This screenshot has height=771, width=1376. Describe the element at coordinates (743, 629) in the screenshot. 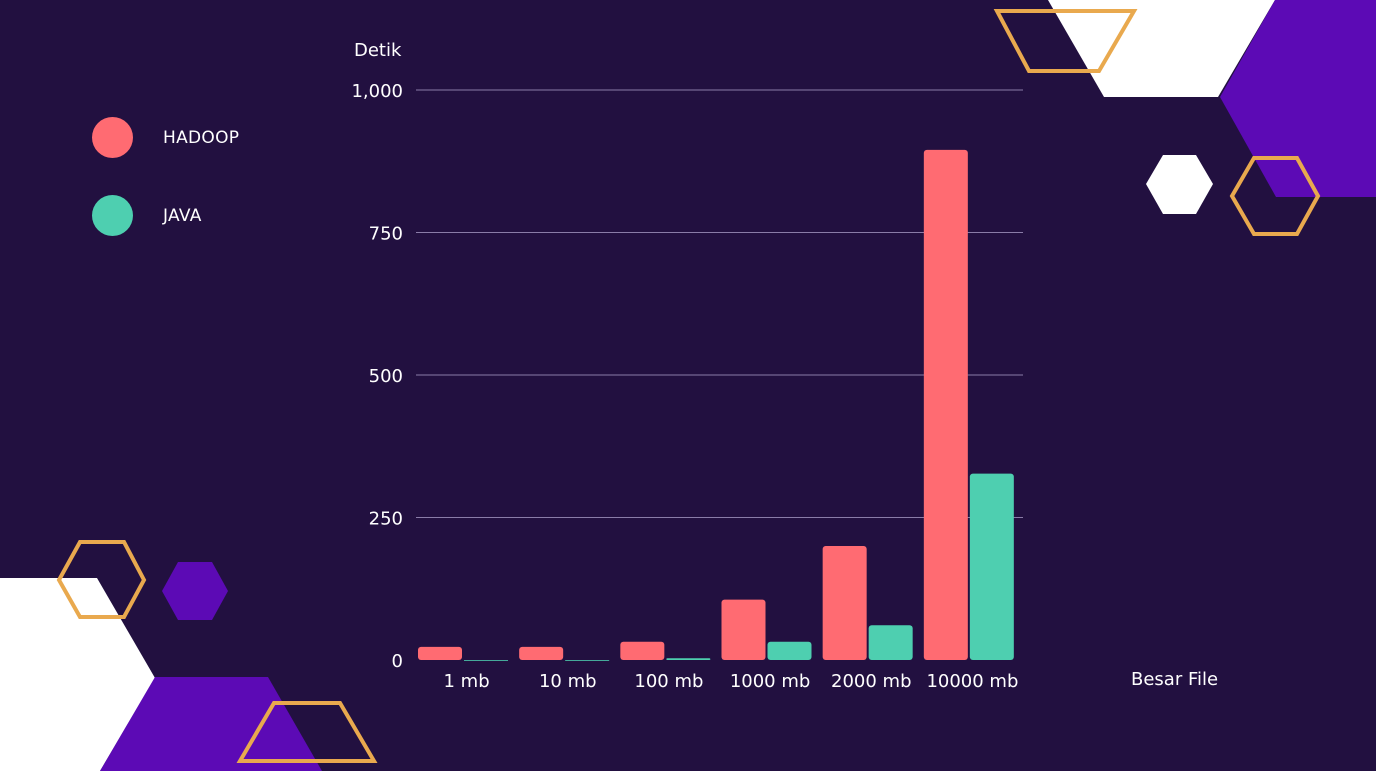

I see `bar-hadoop-1000mb` at that location.